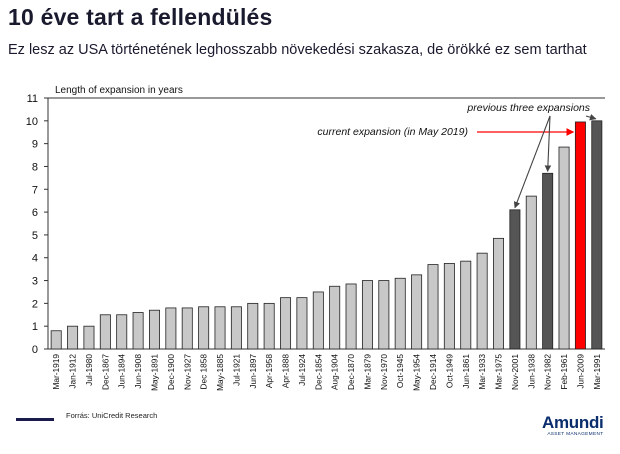 This screenshot has width=620, height=454. I want to click on x-tick-label: Jun-1897, so click(253, 371).